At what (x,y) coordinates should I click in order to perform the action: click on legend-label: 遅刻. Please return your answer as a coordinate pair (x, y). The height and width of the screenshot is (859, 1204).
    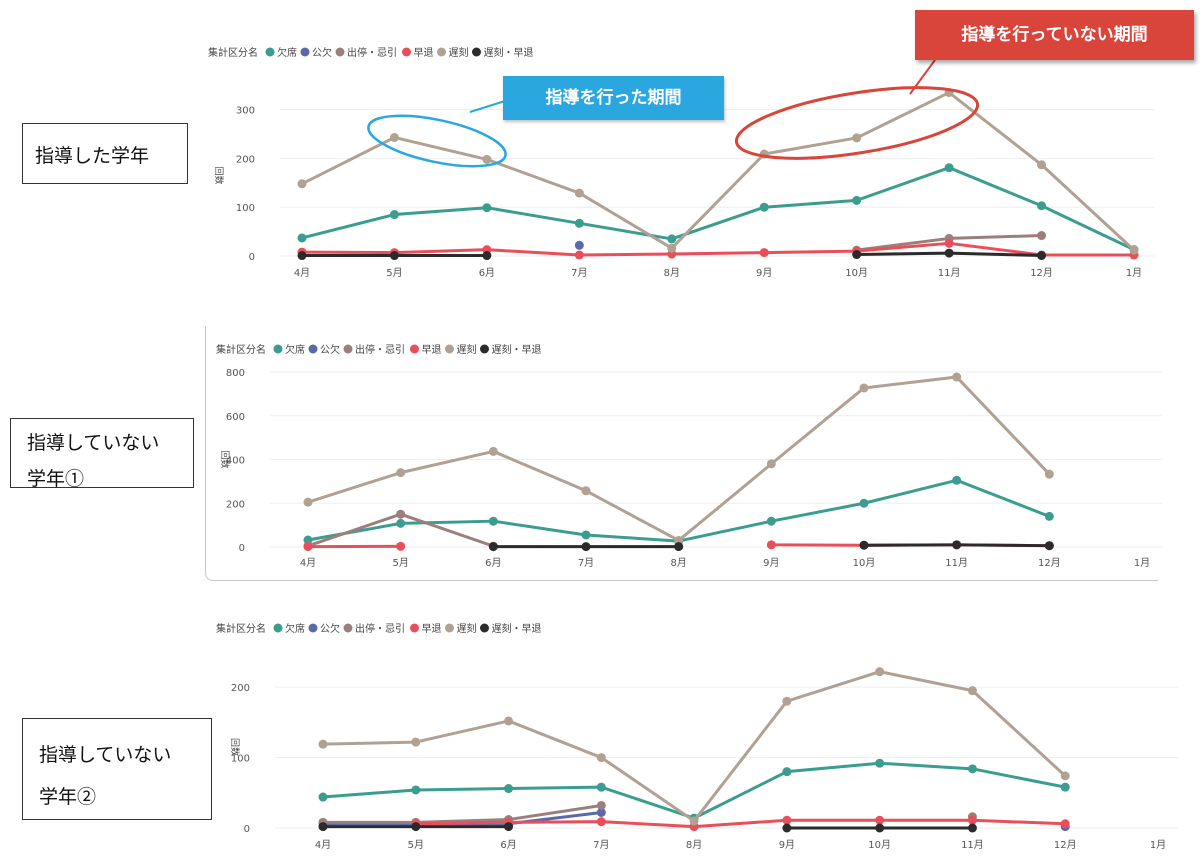
    Looking at the image, I should click on (467, 349).